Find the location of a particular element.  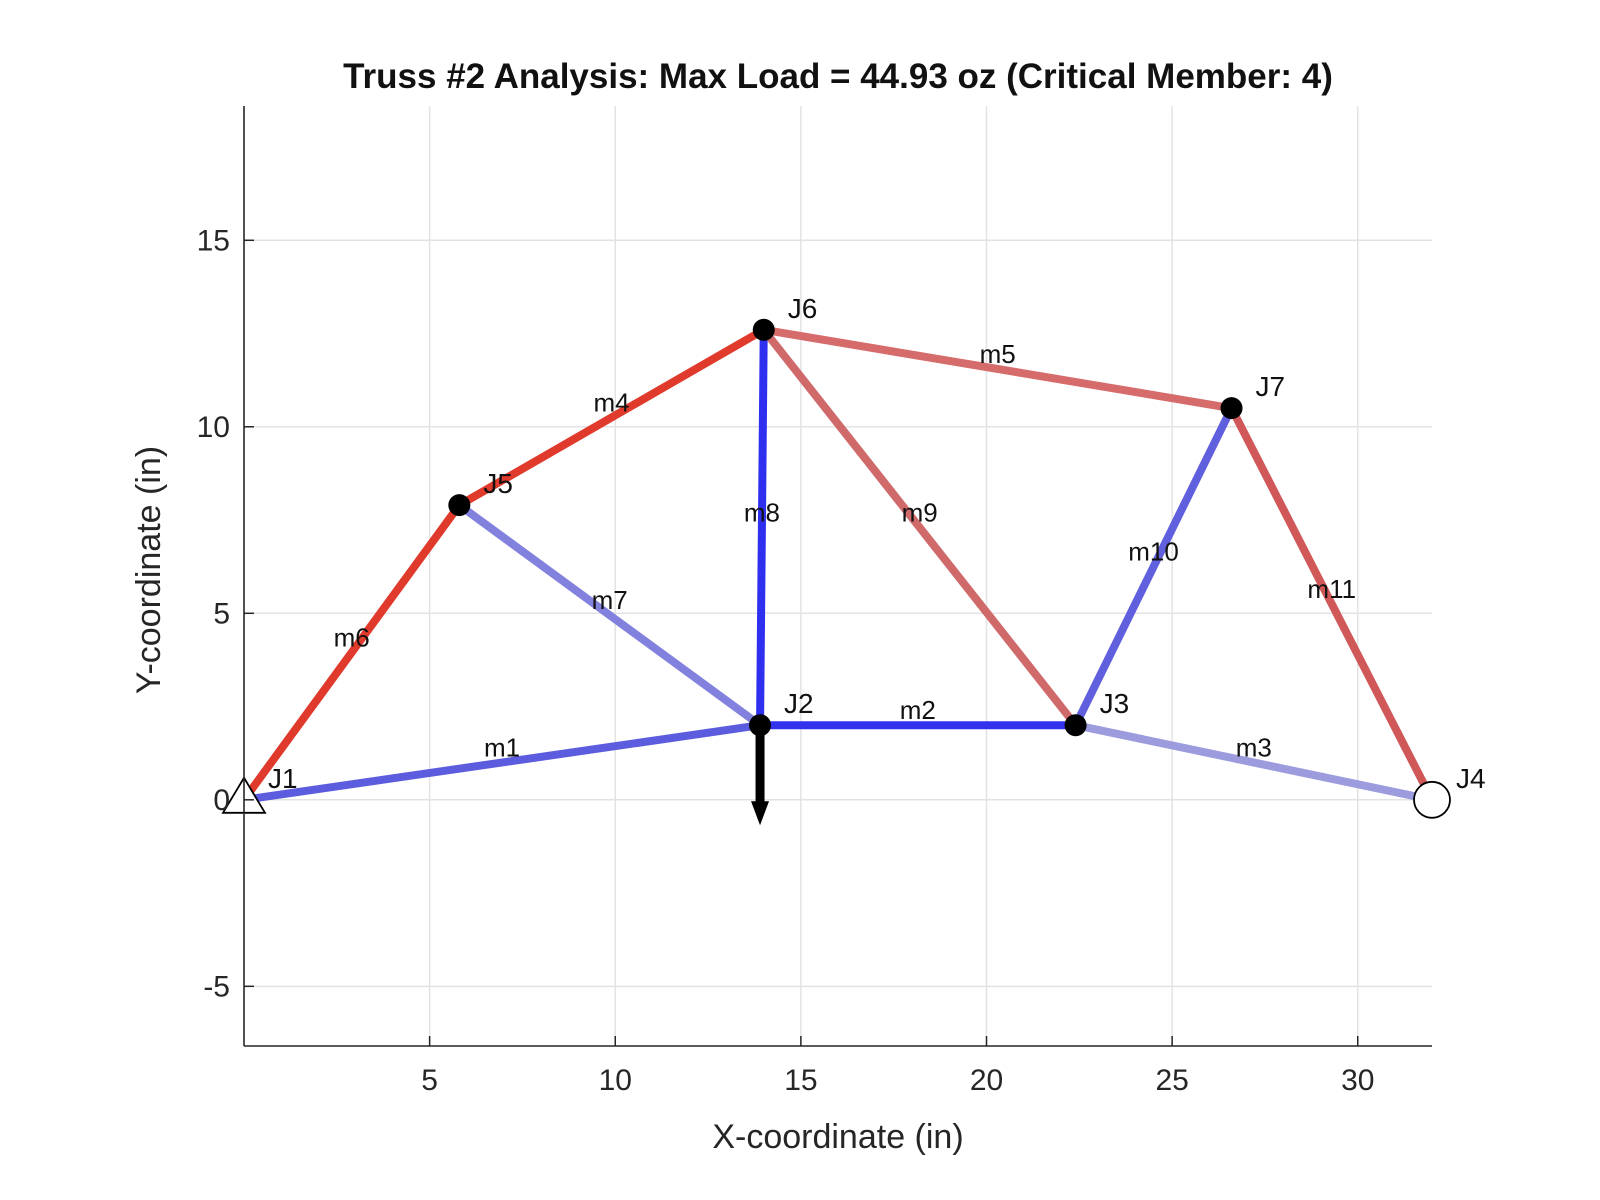

member-label-m8: m8 is located at coordinates (762, 513).